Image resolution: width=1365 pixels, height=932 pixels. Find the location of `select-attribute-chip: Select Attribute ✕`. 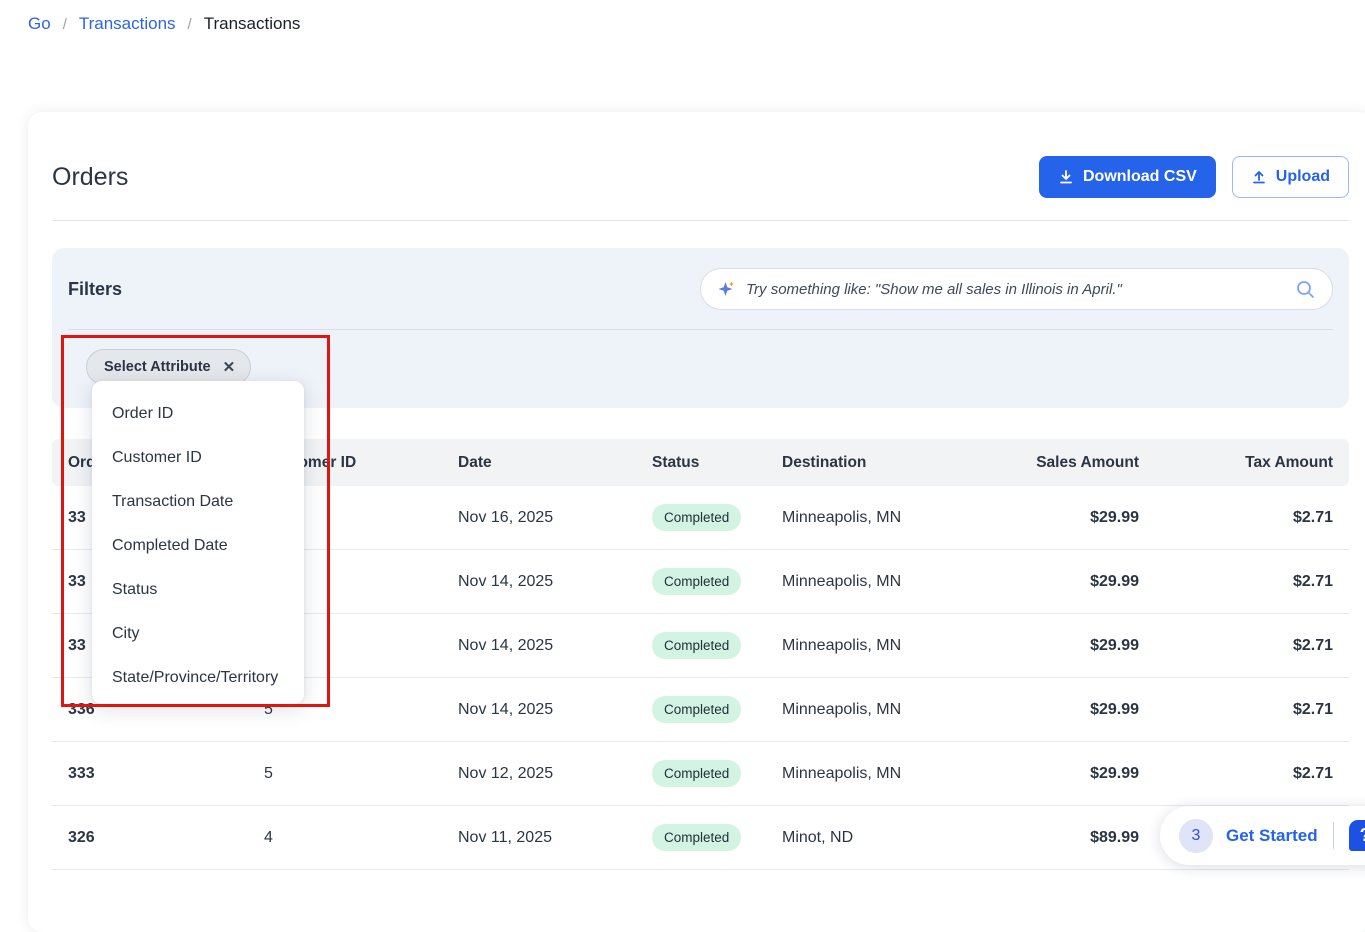

select-attribute-chip: Select Attribute ✕ is located at coordinates (169, 367).